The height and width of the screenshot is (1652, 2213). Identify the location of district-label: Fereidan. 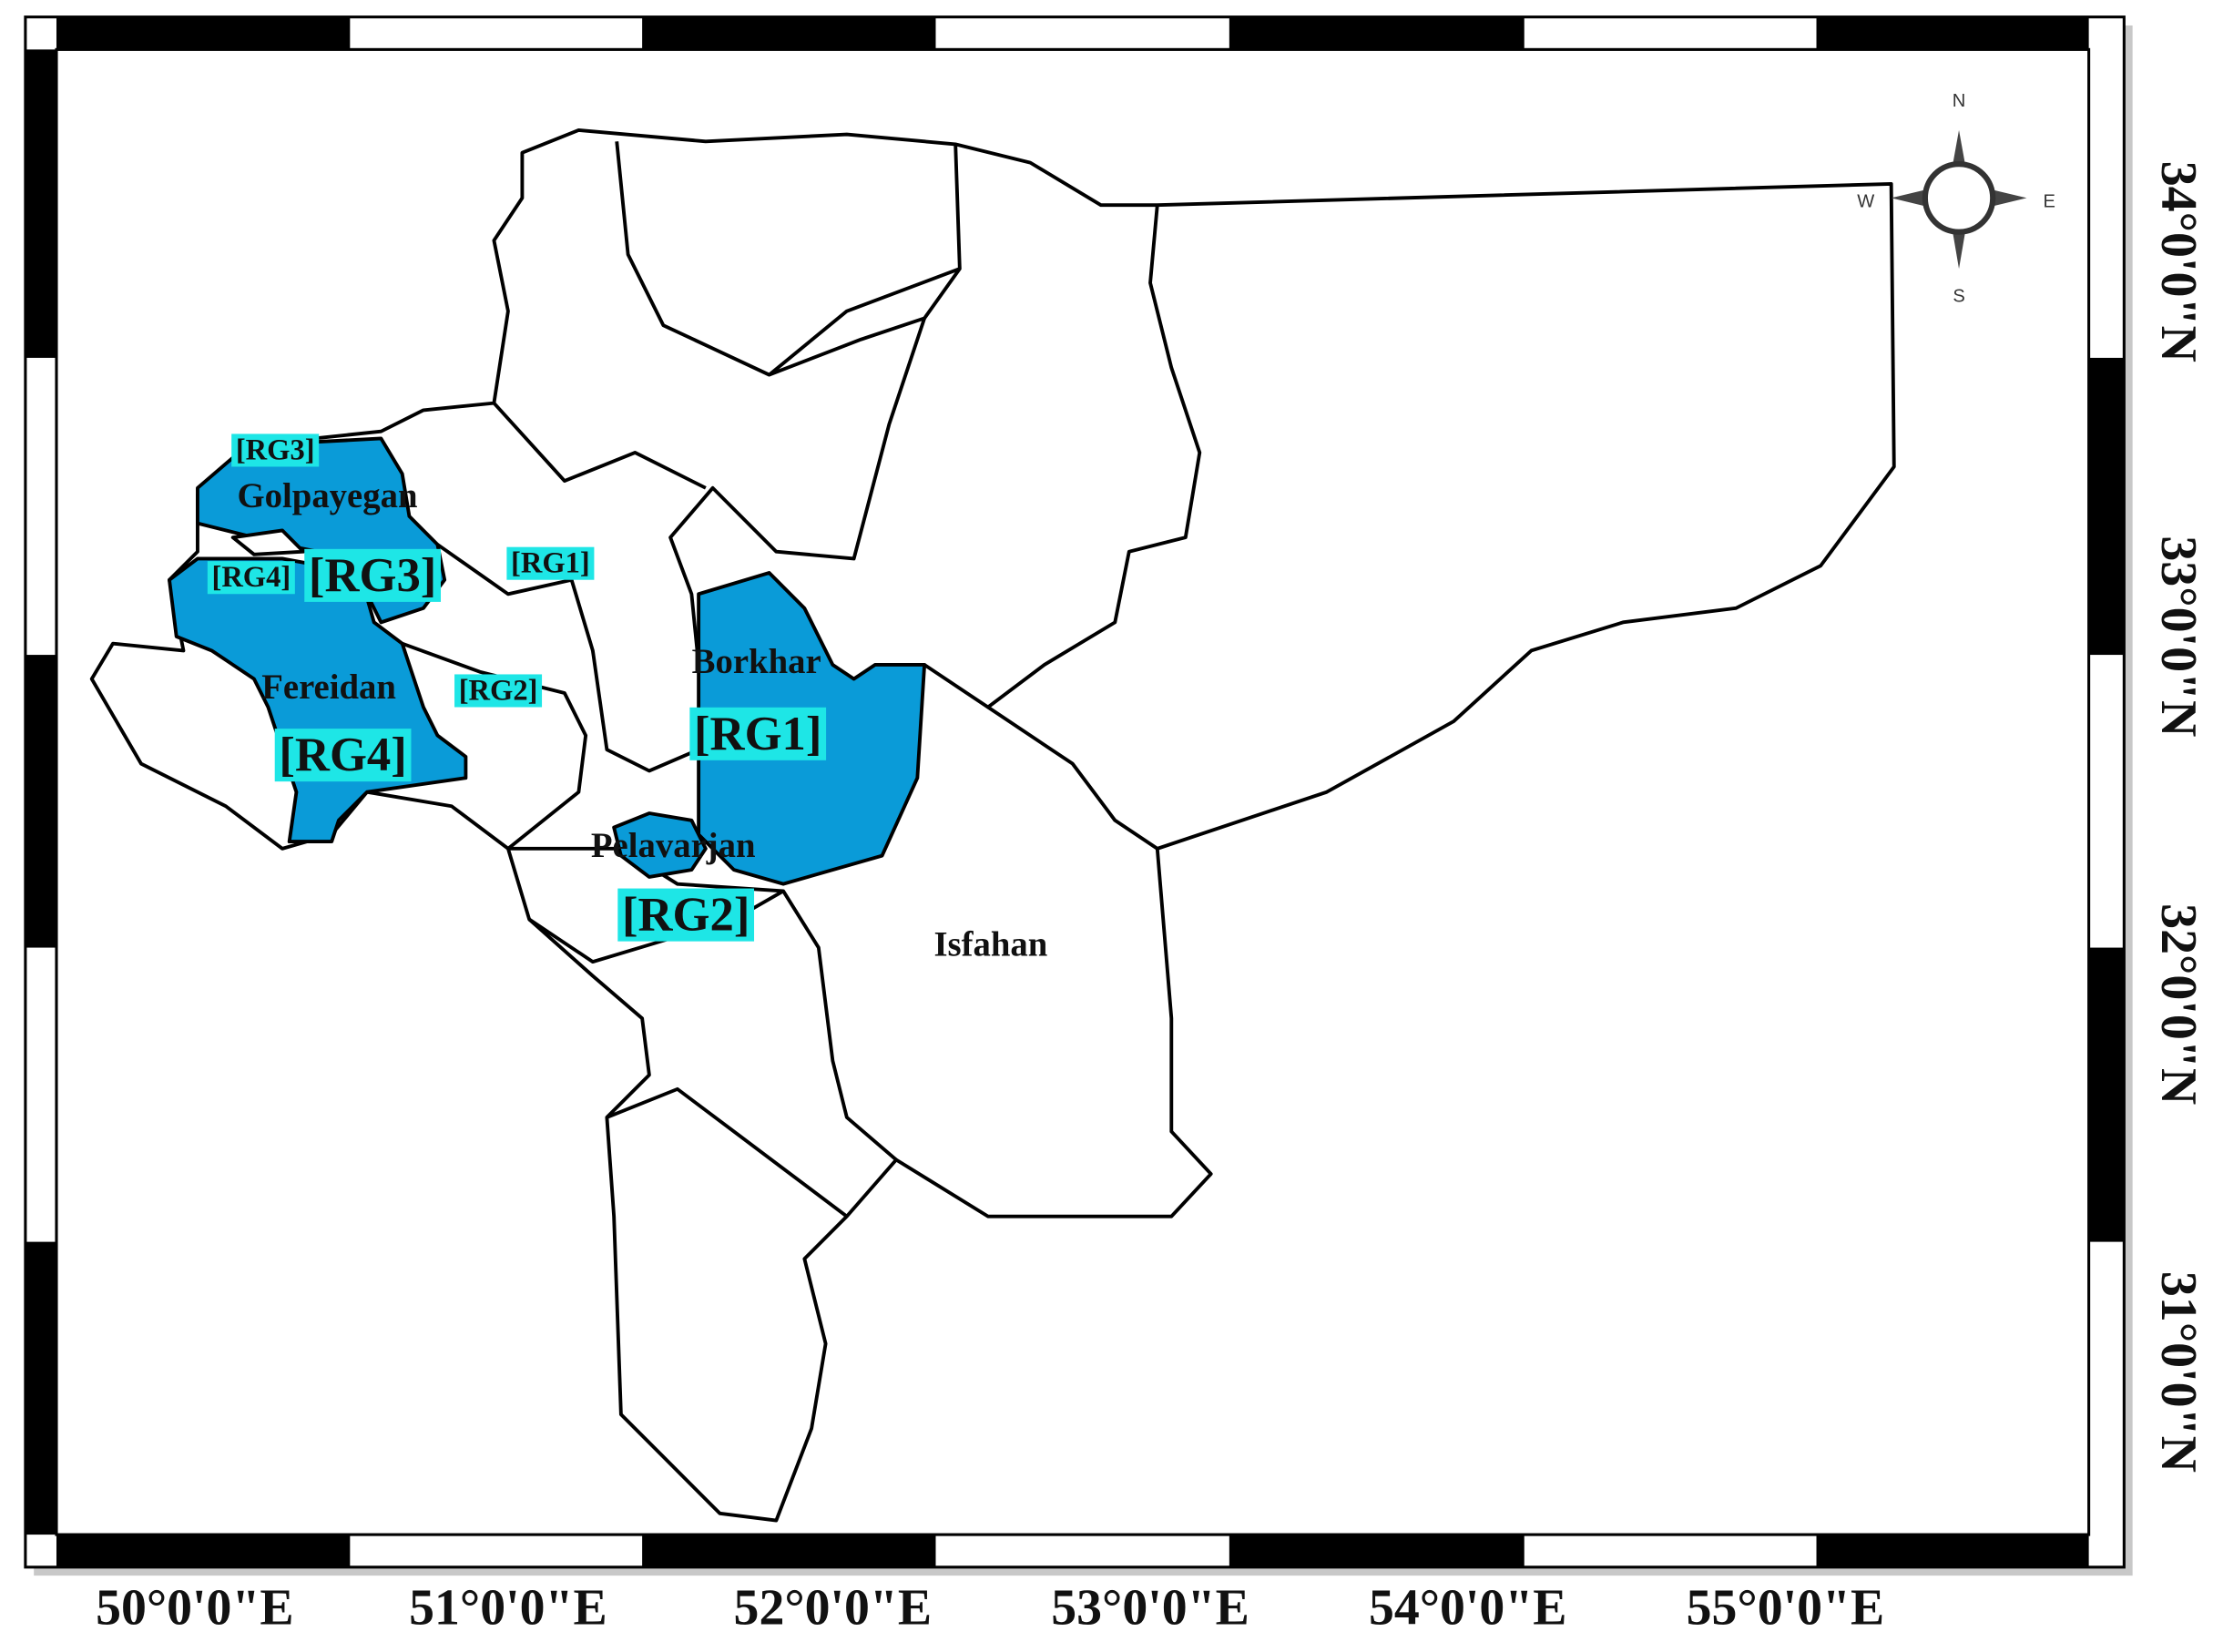
(328, 687).